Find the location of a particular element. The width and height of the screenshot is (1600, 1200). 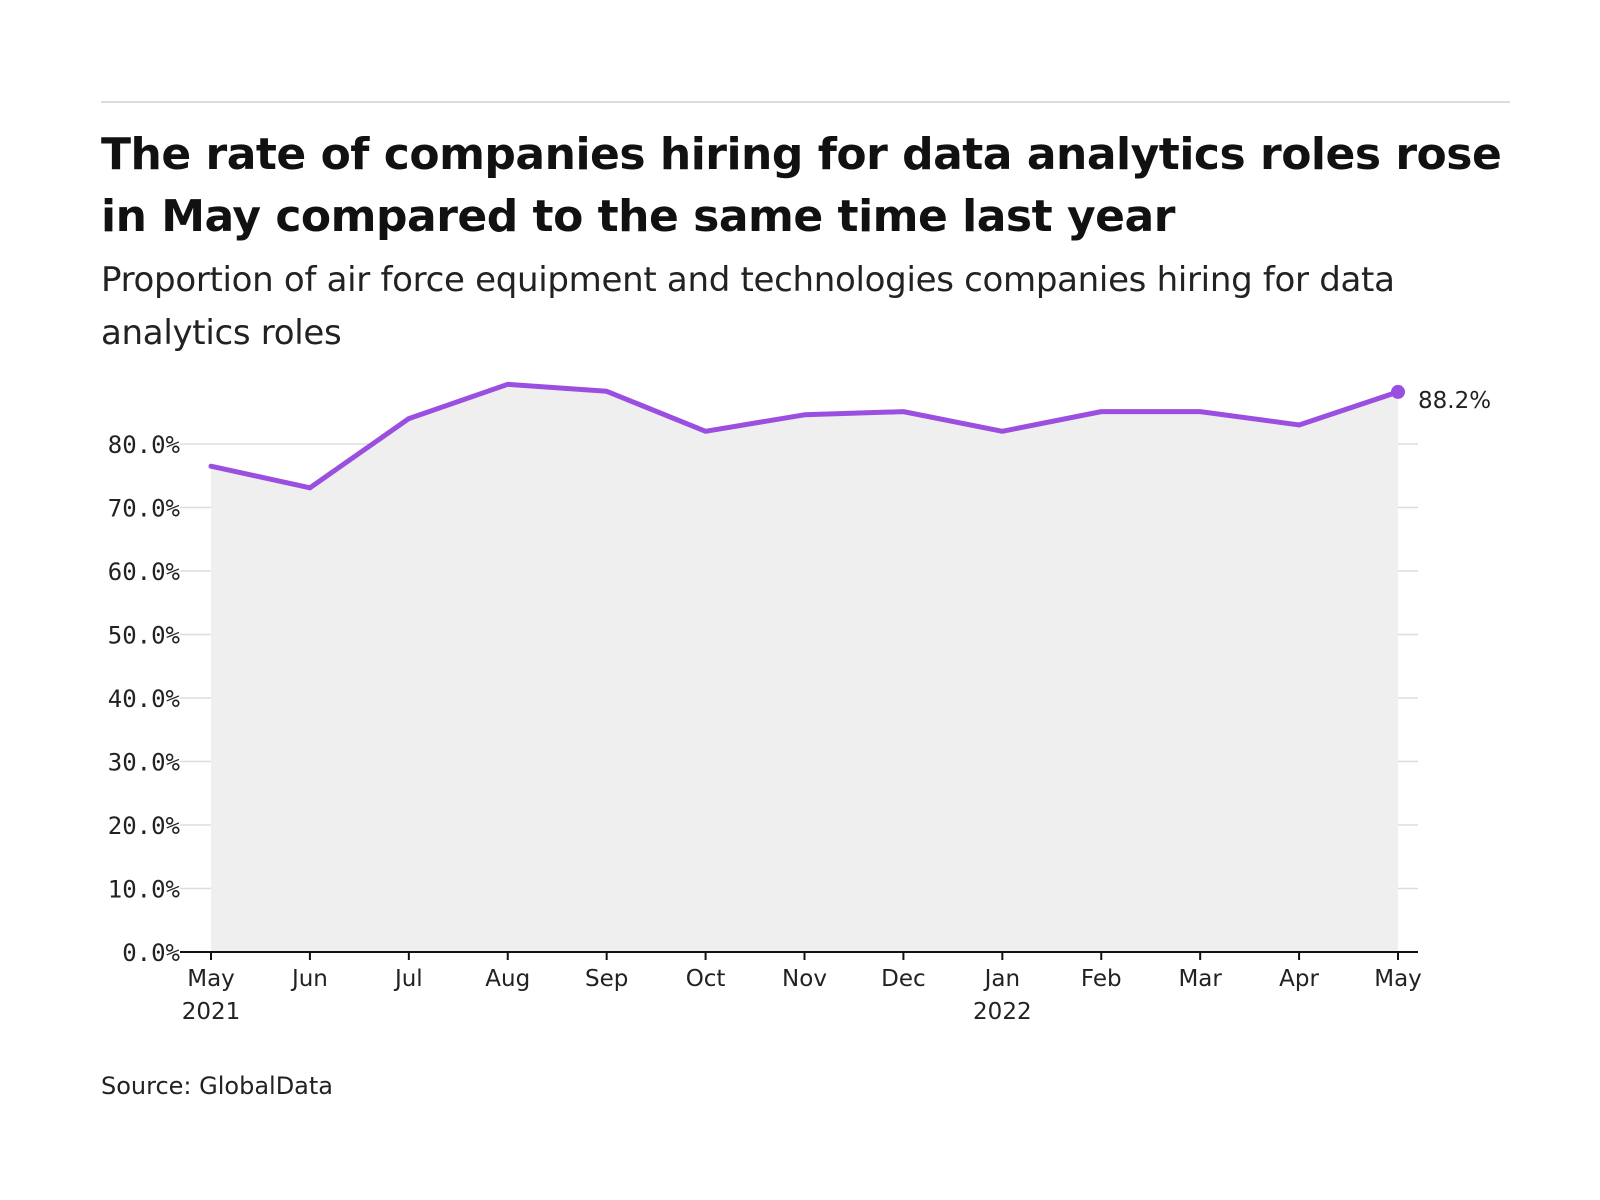

x-tick-label: Jul is located at coordinates (408, 979).